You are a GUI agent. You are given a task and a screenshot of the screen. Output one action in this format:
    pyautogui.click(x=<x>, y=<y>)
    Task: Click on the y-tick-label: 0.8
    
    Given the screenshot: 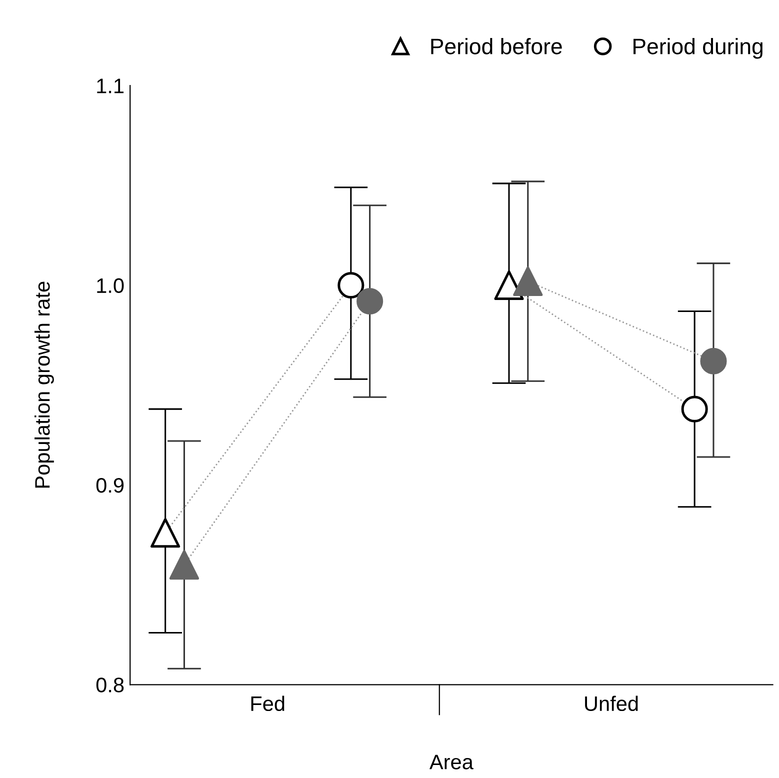 What is the action you would take?
    pyautogui.click(x=110, y=685)
    